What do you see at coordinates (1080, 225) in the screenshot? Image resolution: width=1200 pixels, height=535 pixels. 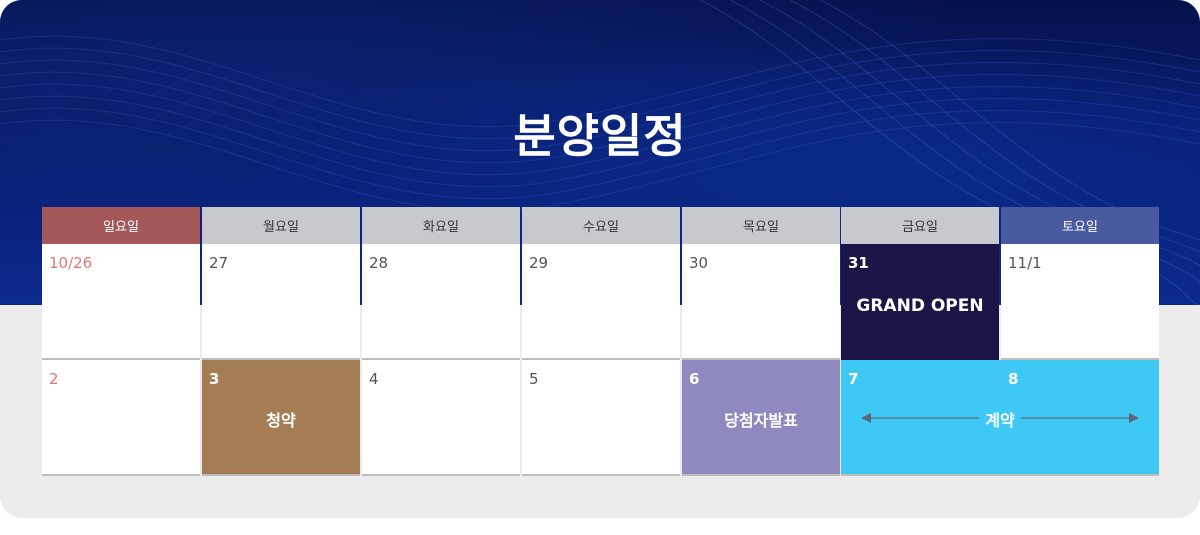 I see `weekday-header-saturday: 토요일` at bounding box center [1080, 225].